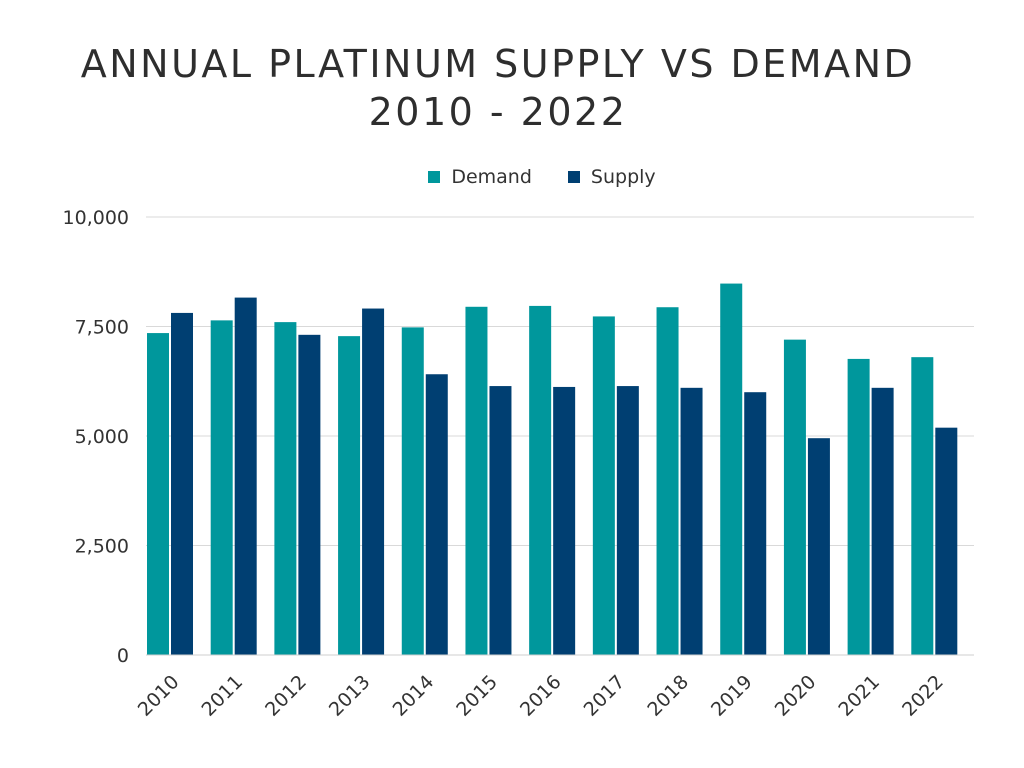  I want to click on legend-item-demand: Demand, so click(480, 177).